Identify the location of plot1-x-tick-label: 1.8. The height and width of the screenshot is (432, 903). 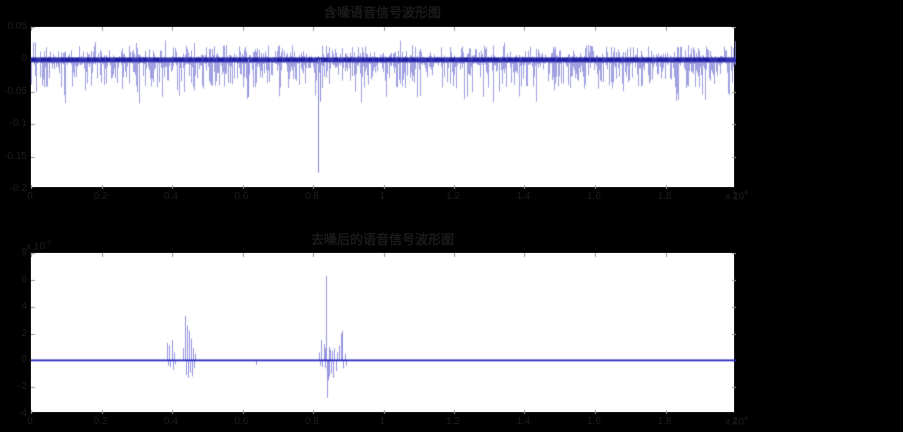
(664, 196).